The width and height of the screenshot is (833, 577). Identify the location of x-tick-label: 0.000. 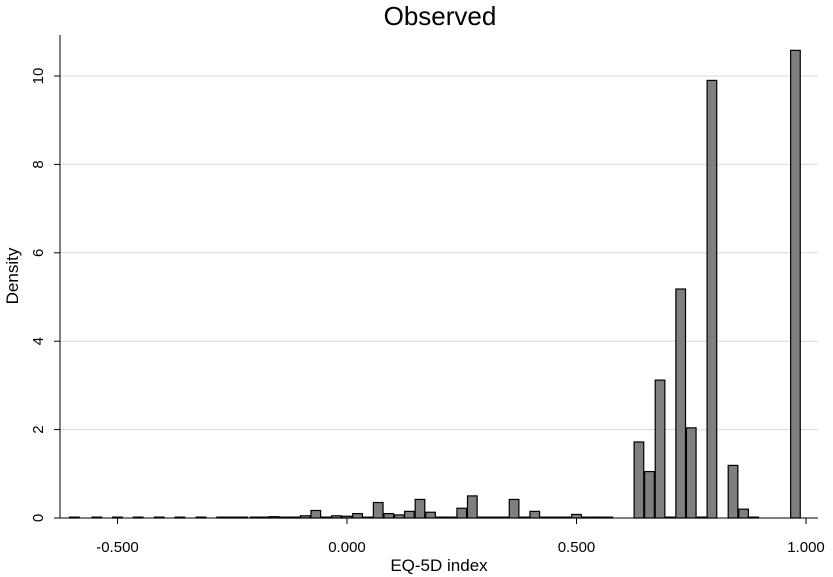
(347, 547).